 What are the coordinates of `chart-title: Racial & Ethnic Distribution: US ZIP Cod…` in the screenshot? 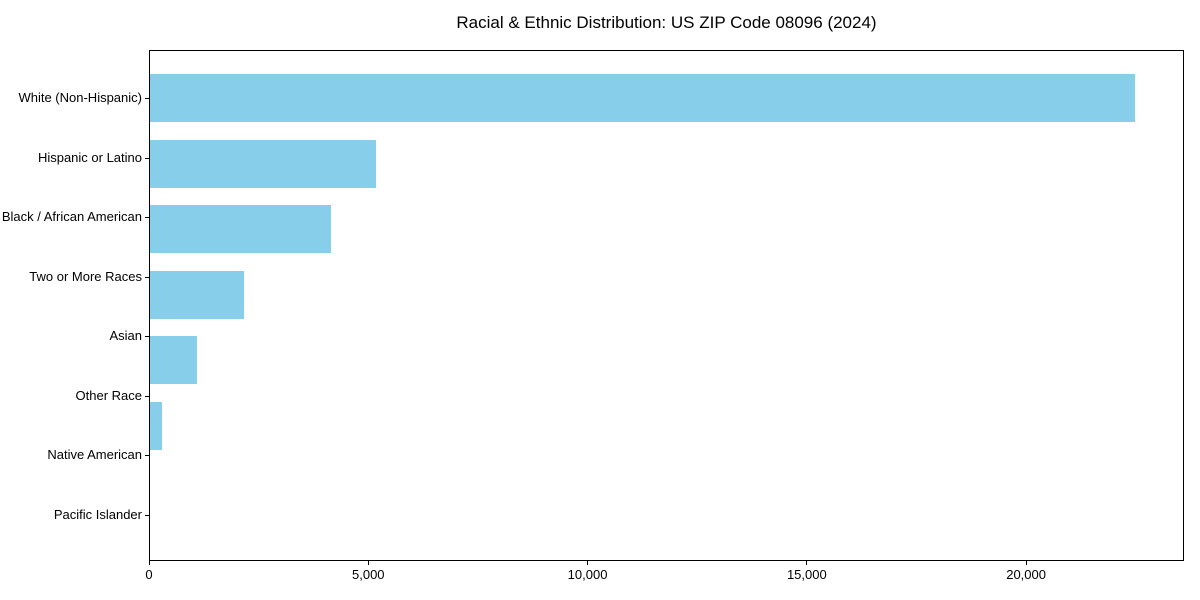 It's located at (666, 22).